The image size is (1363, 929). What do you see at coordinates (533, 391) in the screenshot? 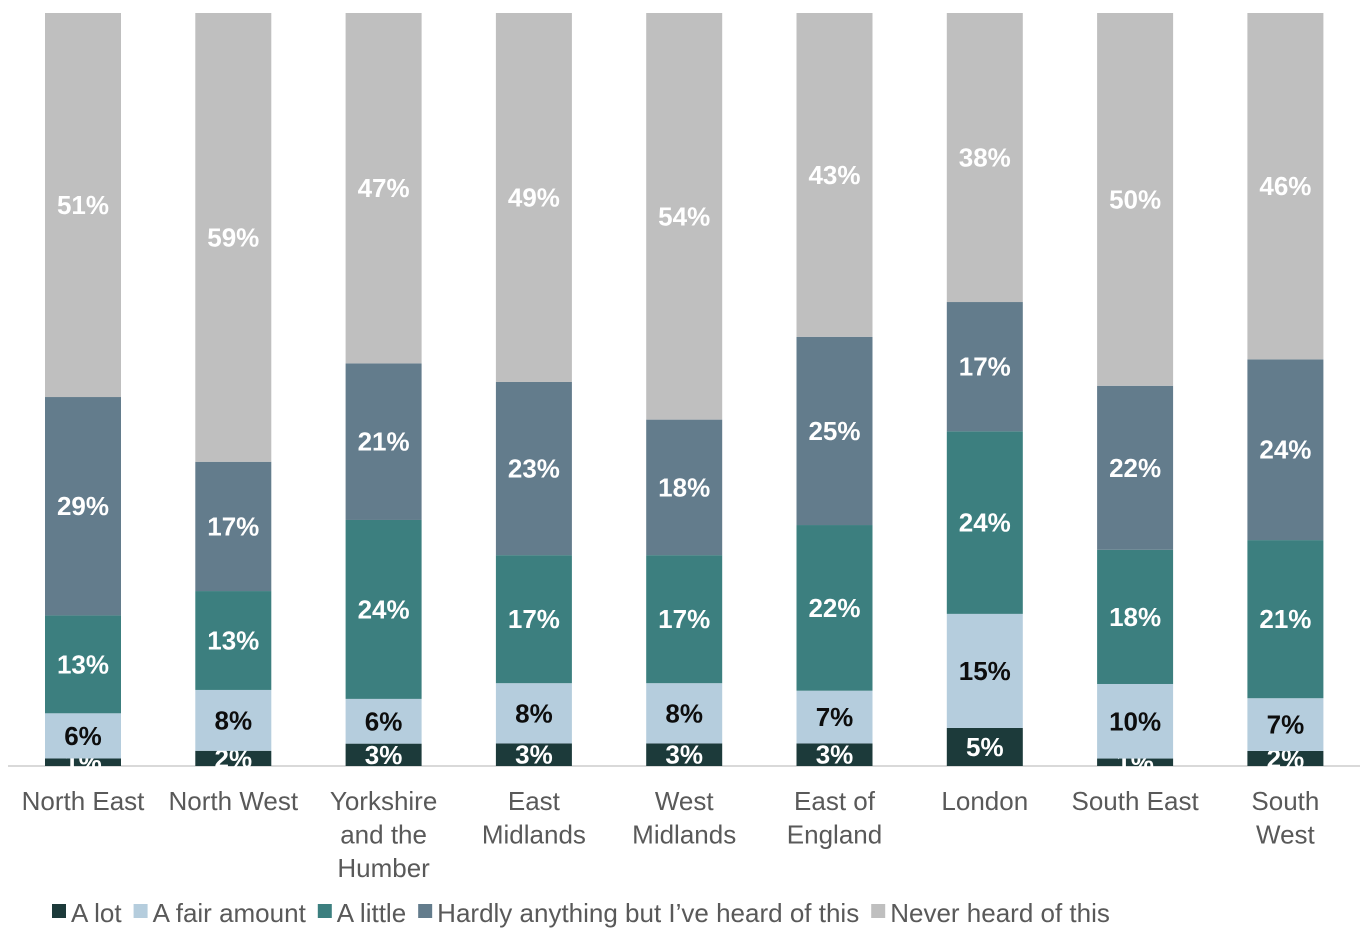
I see `bar-stack: 3% 8% 17% 23% 49%` at bounding box center [533, 391].